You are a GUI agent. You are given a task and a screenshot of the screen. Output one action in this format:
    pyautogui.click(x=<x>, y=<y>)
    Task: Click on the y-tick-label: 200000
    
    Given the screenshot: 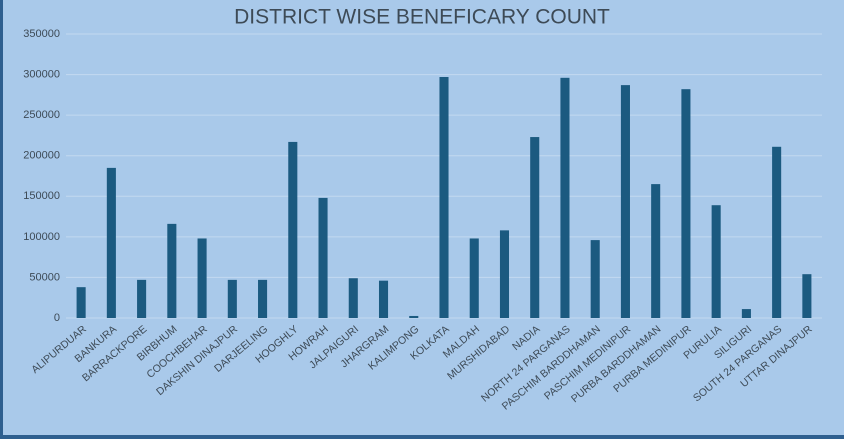 What is the action you would take?
    pyautogui.click(x=41, y=156)
    